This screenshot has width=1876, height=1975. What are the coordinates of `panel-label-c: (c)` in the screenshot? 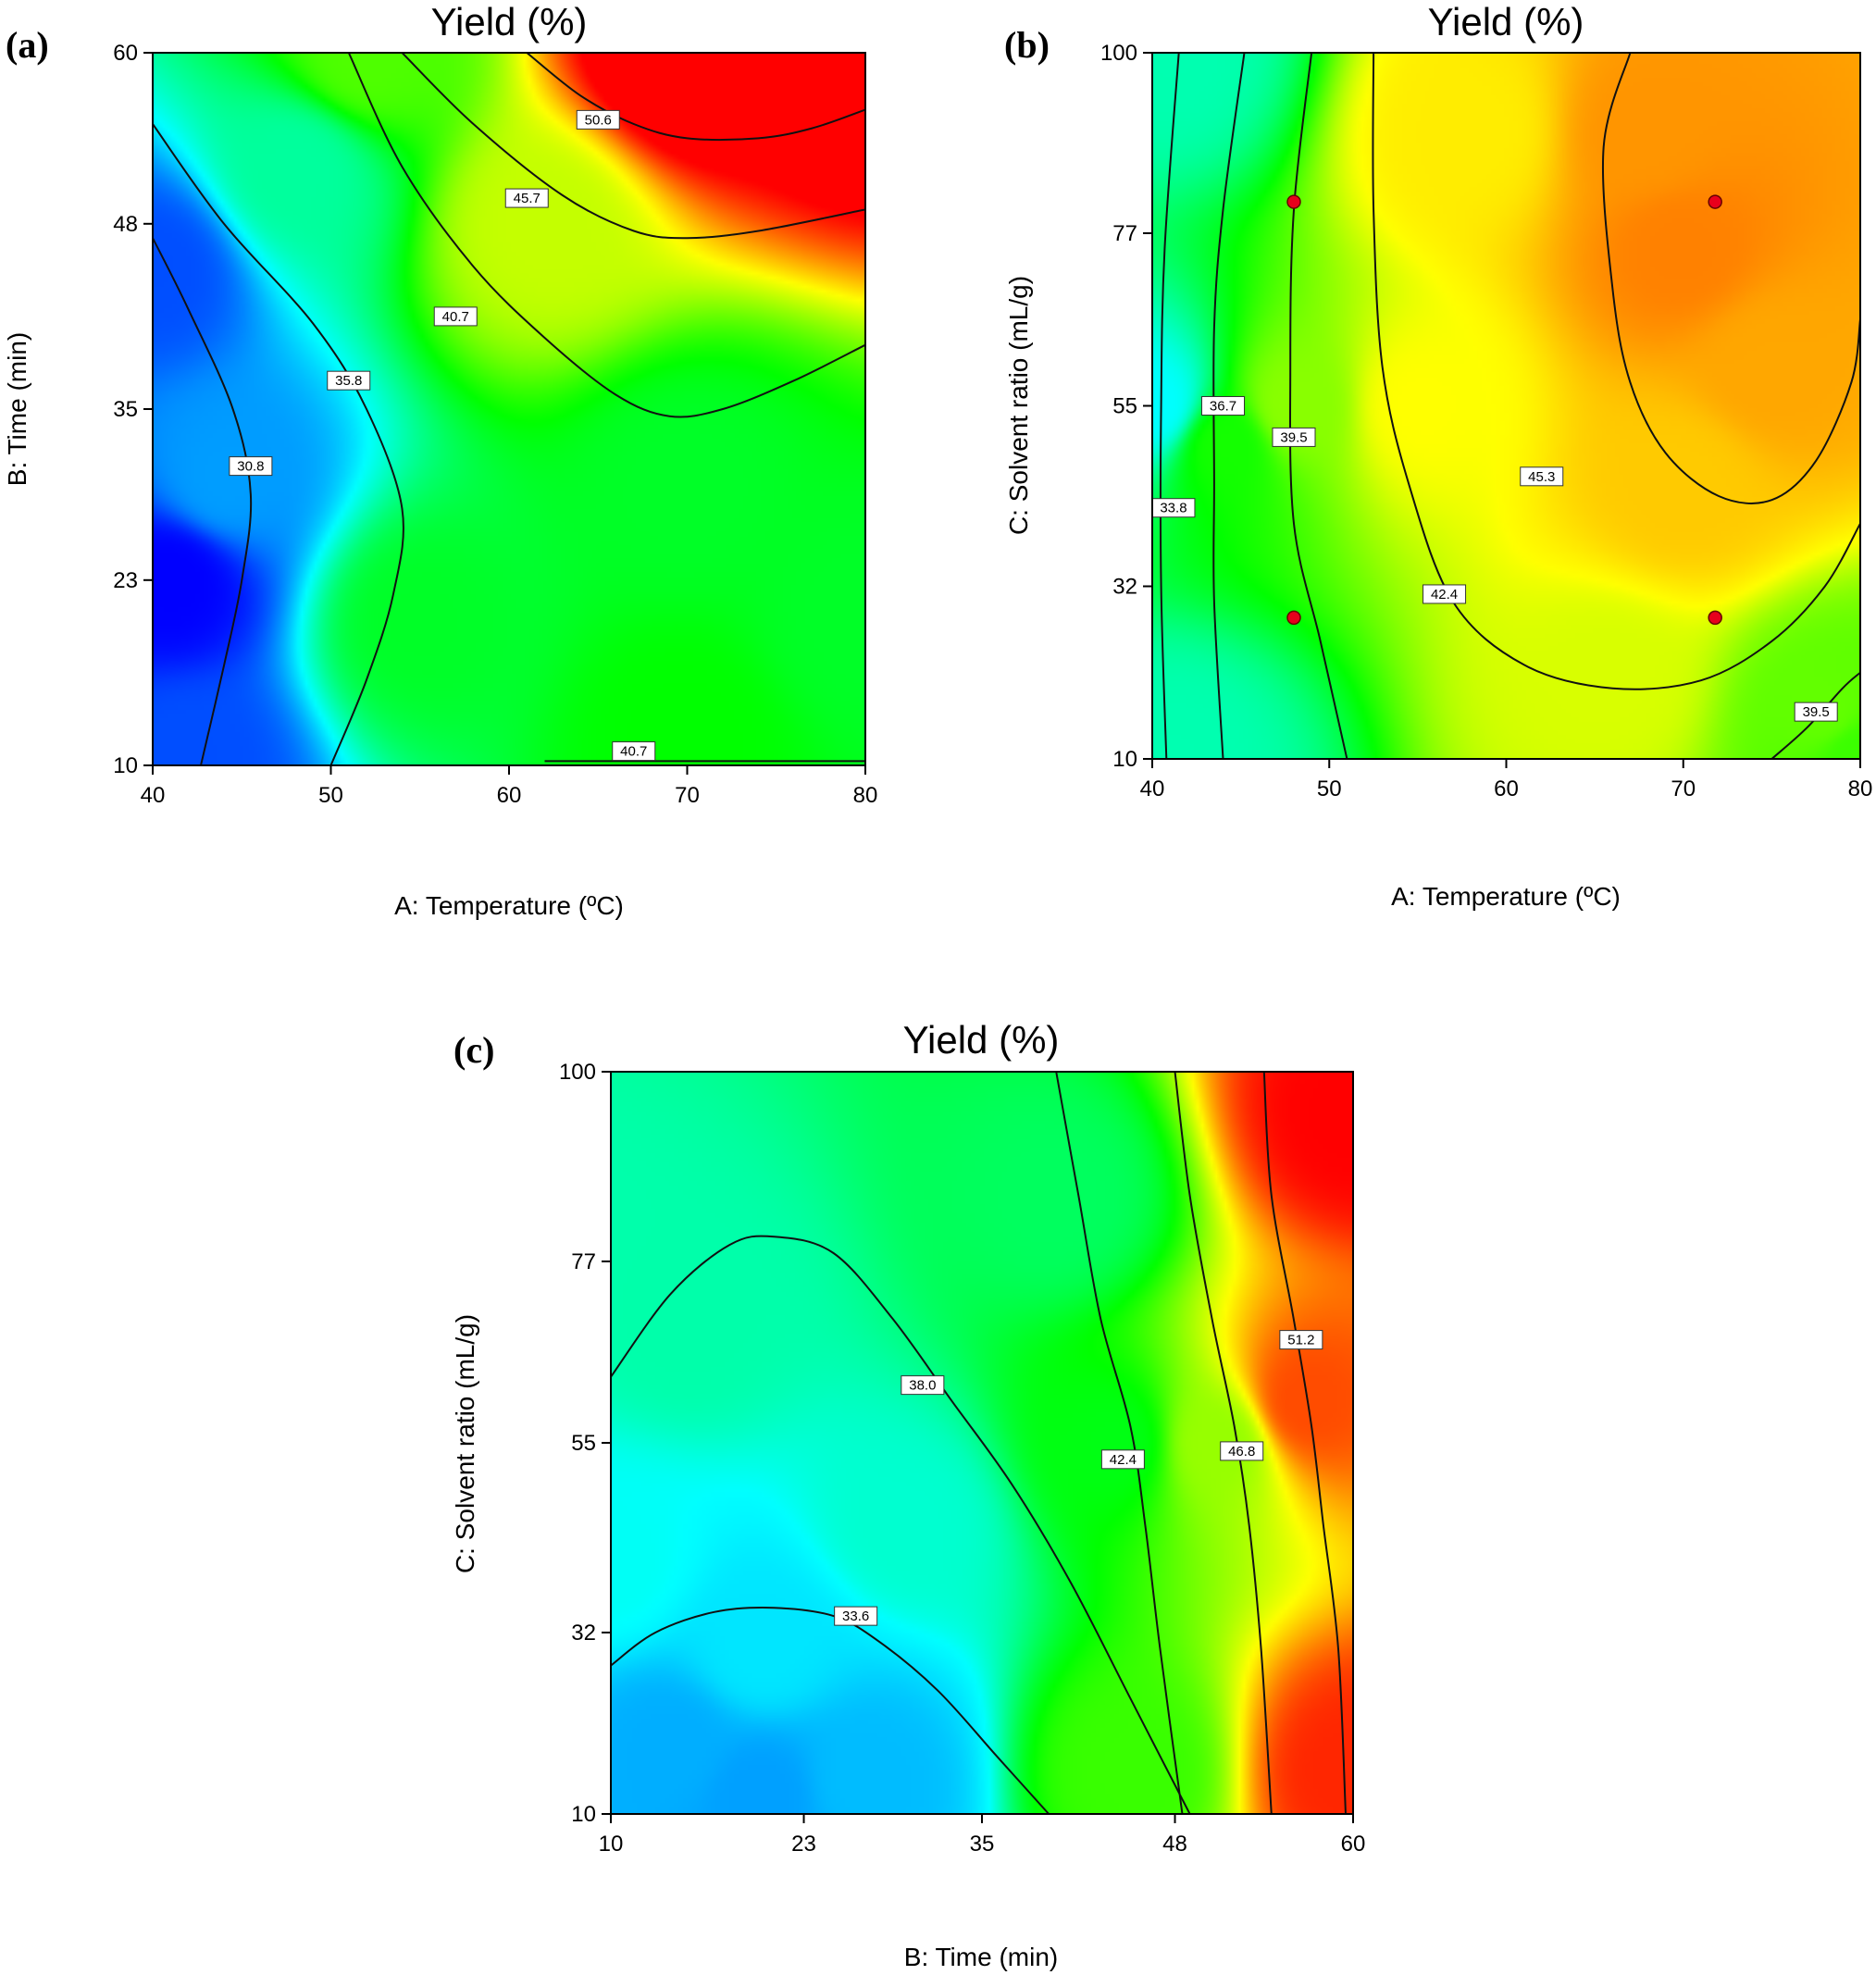 It's located at (474, 1050).